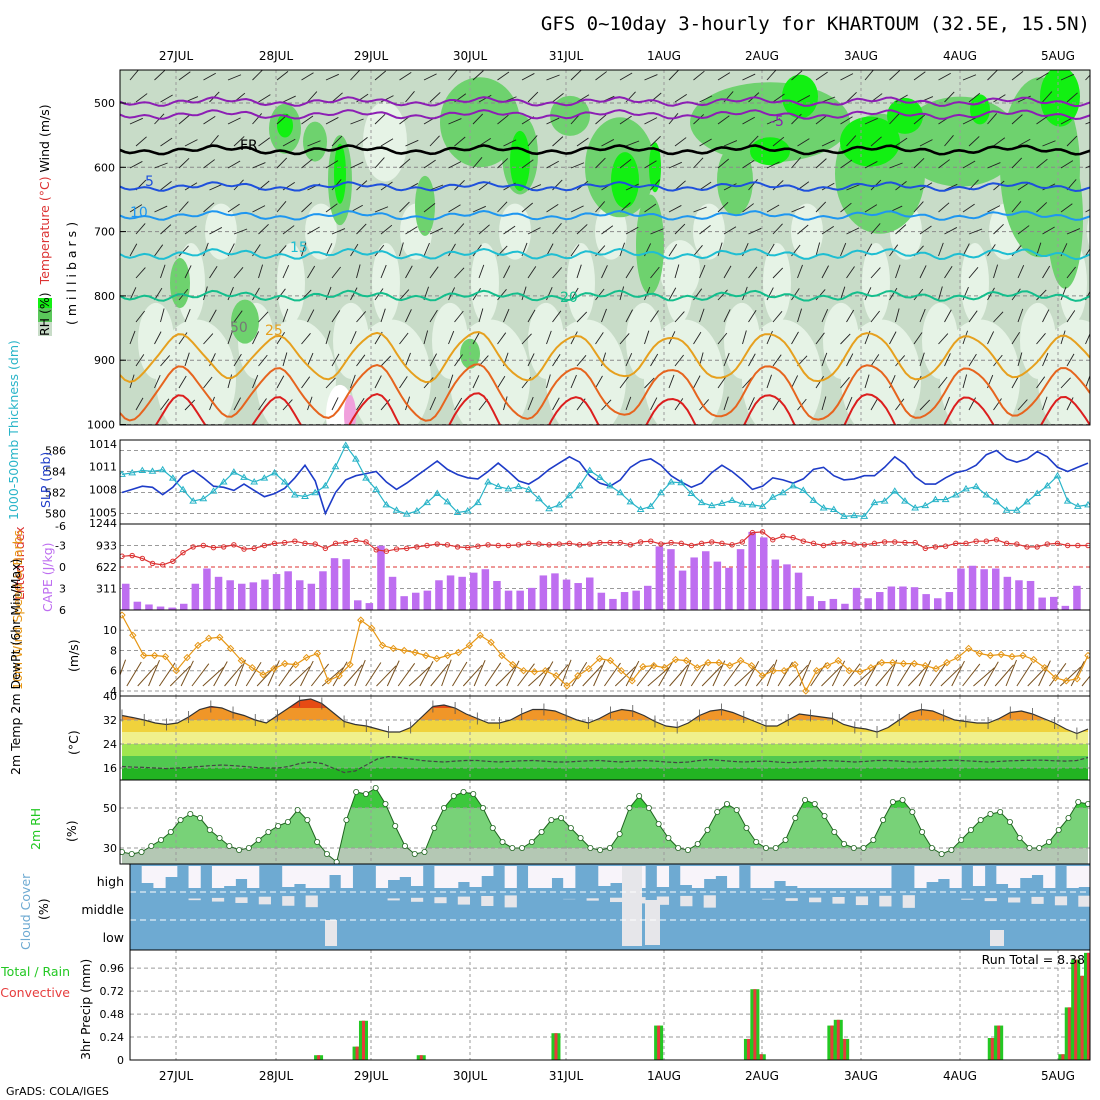  I want to click on cape-tick: 622, so click(106, 567).